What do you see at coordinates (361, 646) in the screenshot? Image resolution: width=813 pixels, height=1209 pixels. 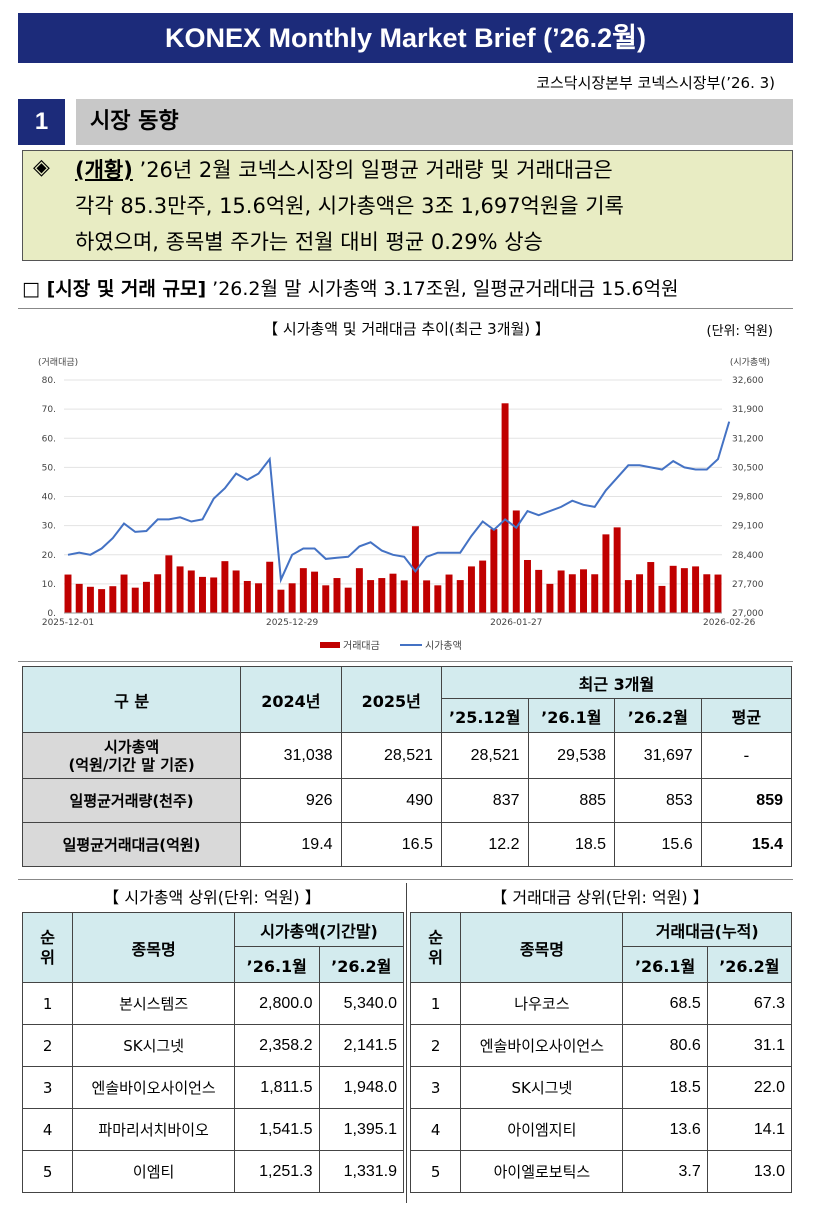 I see `legend-label-trading-value: 거래대금` at bounding box center [361, 646].